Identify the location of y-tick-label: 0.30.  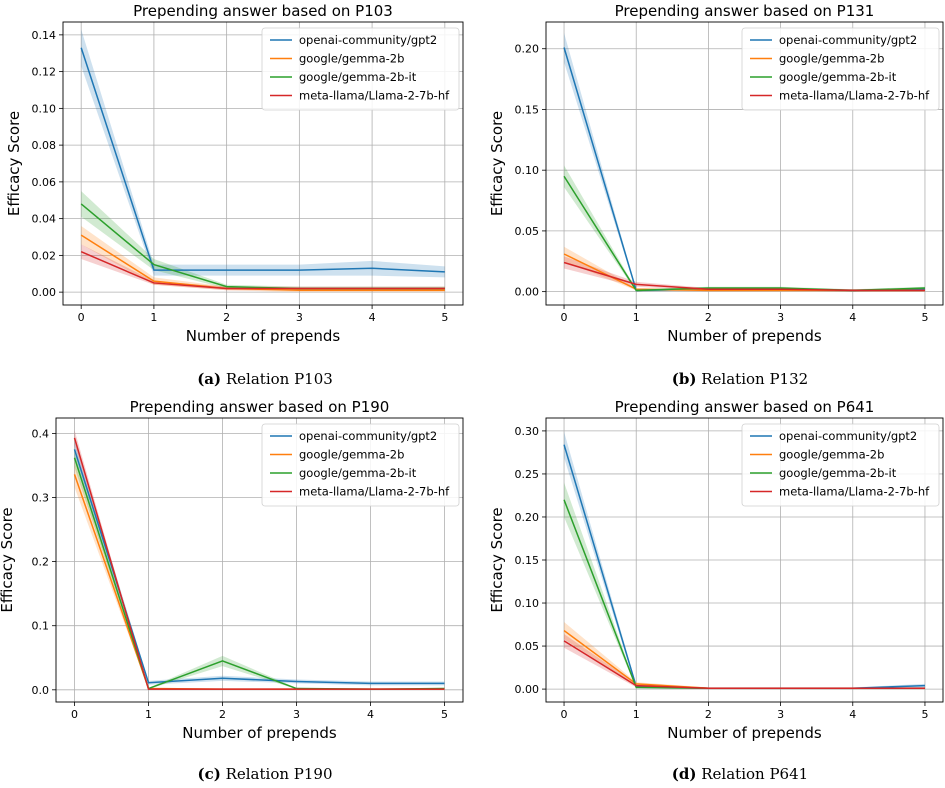
(527, 431).